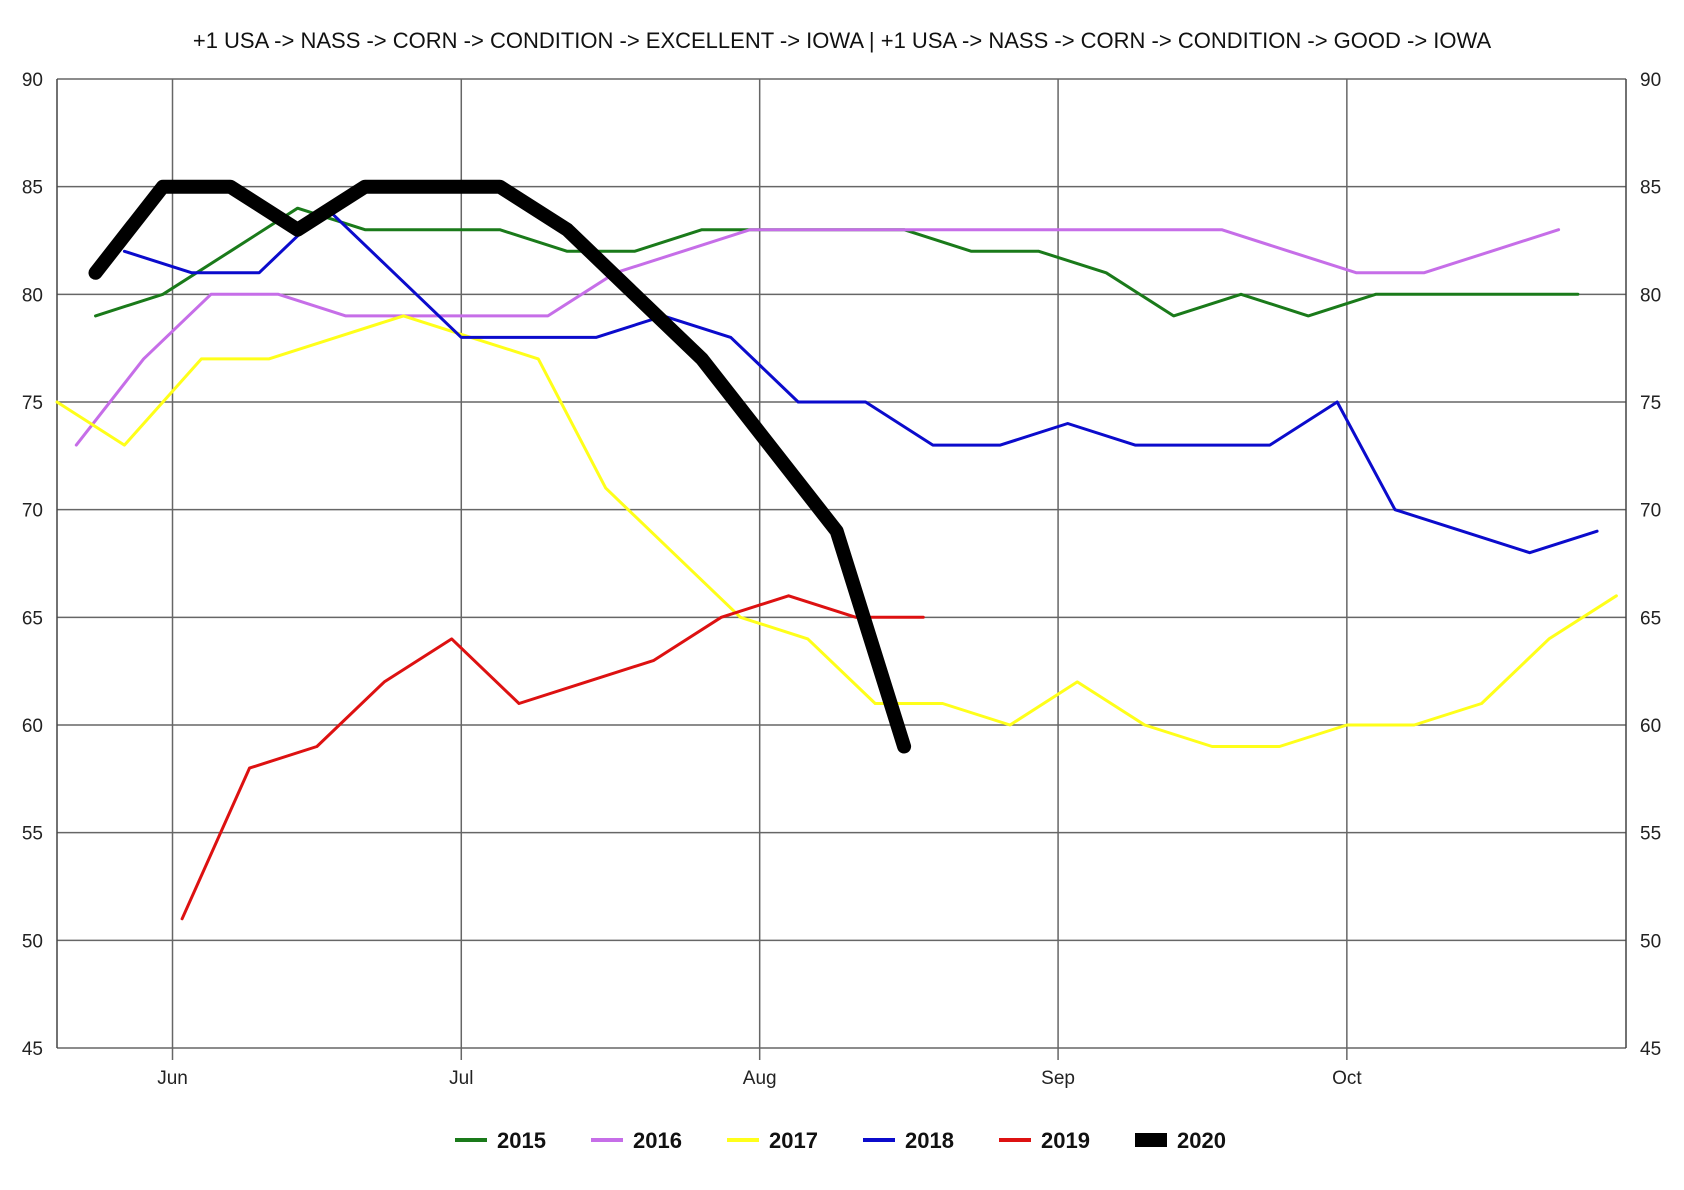 This screenshot has width=1684, height=1190. I want to click on y-axis-left: 45 50 55 60 65 70 75 80 85 90, so click(32, 565).